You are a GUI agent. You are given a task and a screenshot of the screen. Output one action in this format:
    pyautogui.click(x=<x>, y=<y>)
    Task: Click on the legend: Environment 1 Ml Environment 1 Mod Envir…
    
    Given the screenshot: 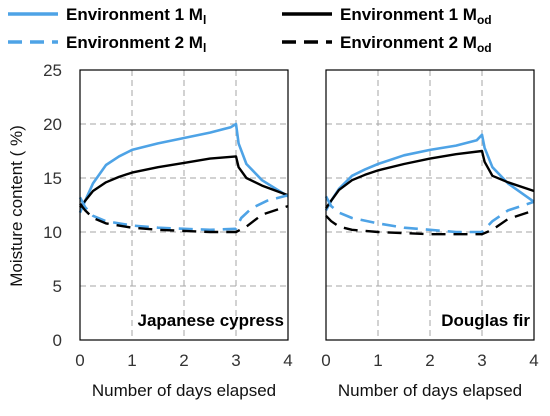 What is the action you would take?
    pyautogui.click(x=250, y=30)
    